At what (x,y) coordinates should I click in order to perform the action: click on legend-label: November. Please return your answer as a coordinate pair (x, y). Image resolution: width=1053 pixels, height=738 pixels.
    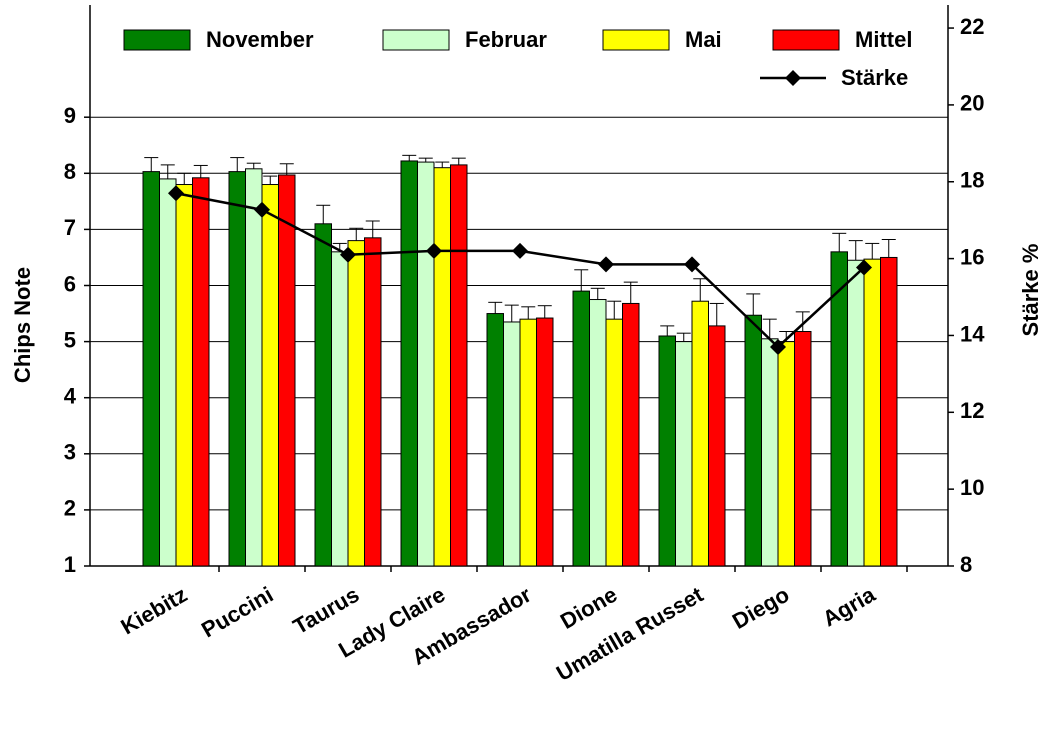
    Looking at the image, I should click on (260, 39).